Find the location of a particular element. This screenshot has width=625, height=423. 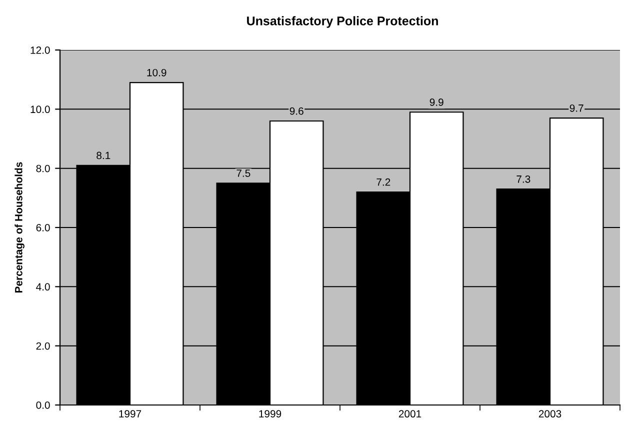

x-tick-label: 2003 is located at coordinates (550, 414).